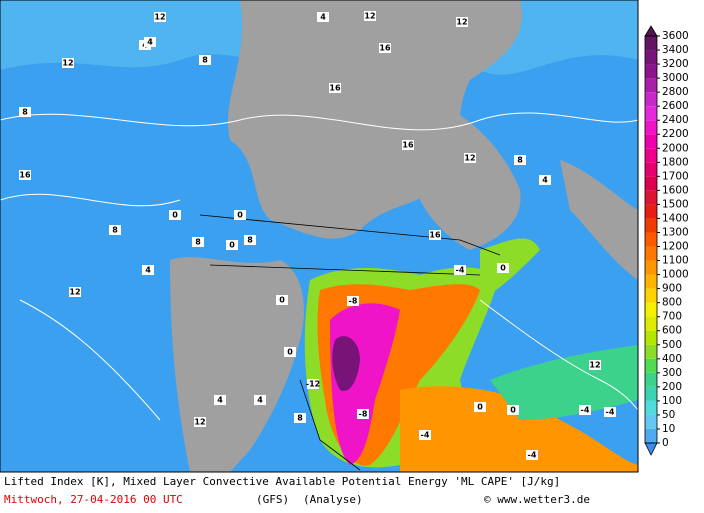 The image size is (704, 513). Describe the element at coordinates (651, 31) in the screenshot. I see `colorbar-over` at that location.